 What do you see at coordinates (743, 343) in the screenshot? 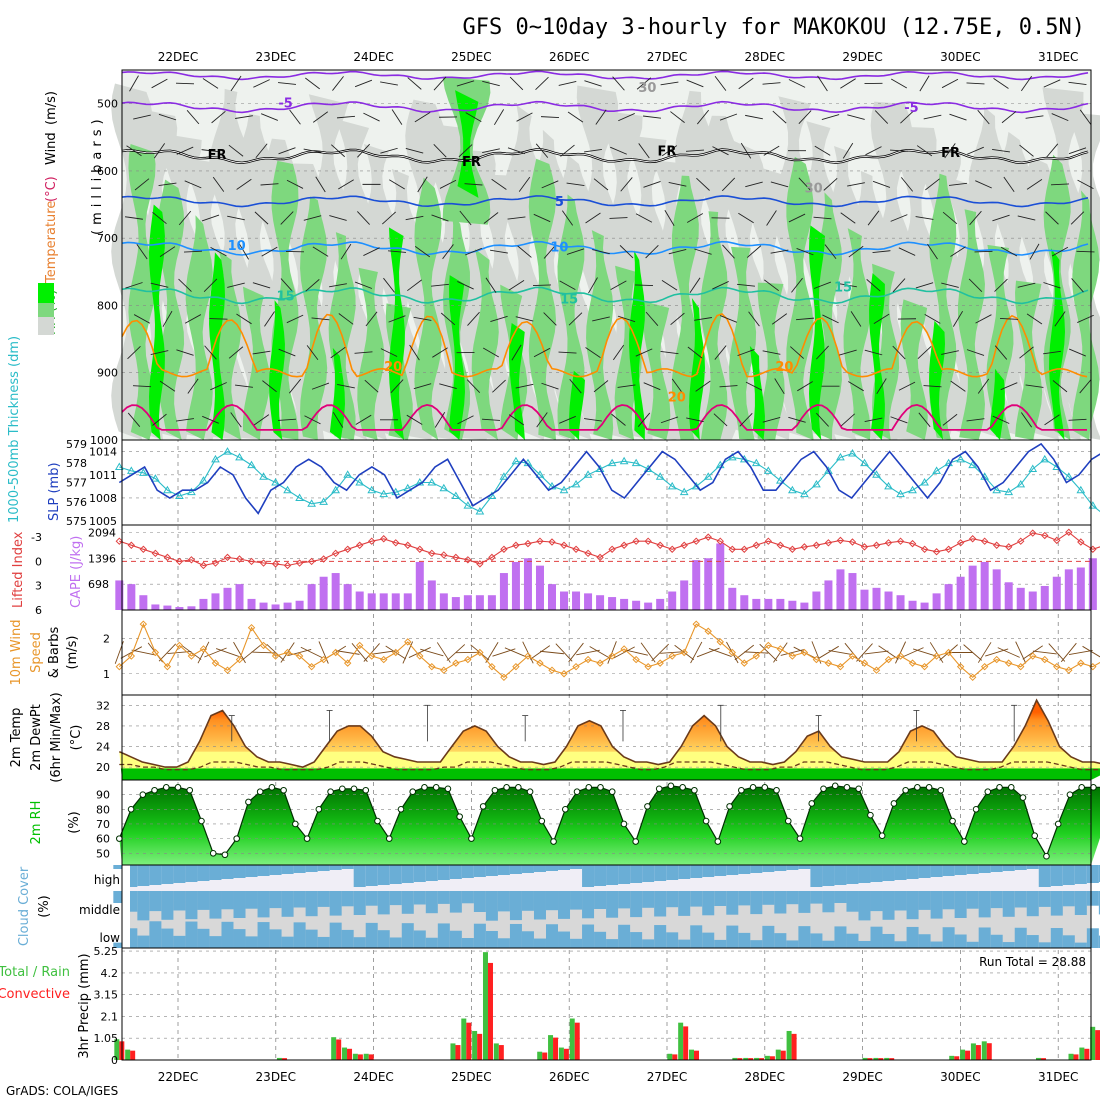
I see `rh-shade-mid` at bounding box center [743, 343].